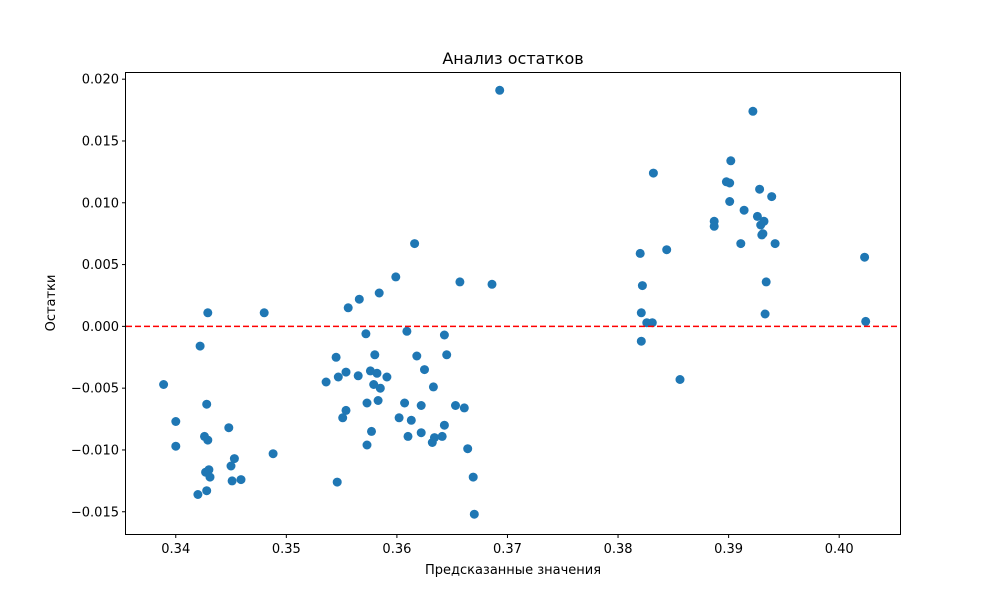 This screenshot has height=600, width=1000. I want to click on y-tick-label-2: −0.005, so click(95, 389).